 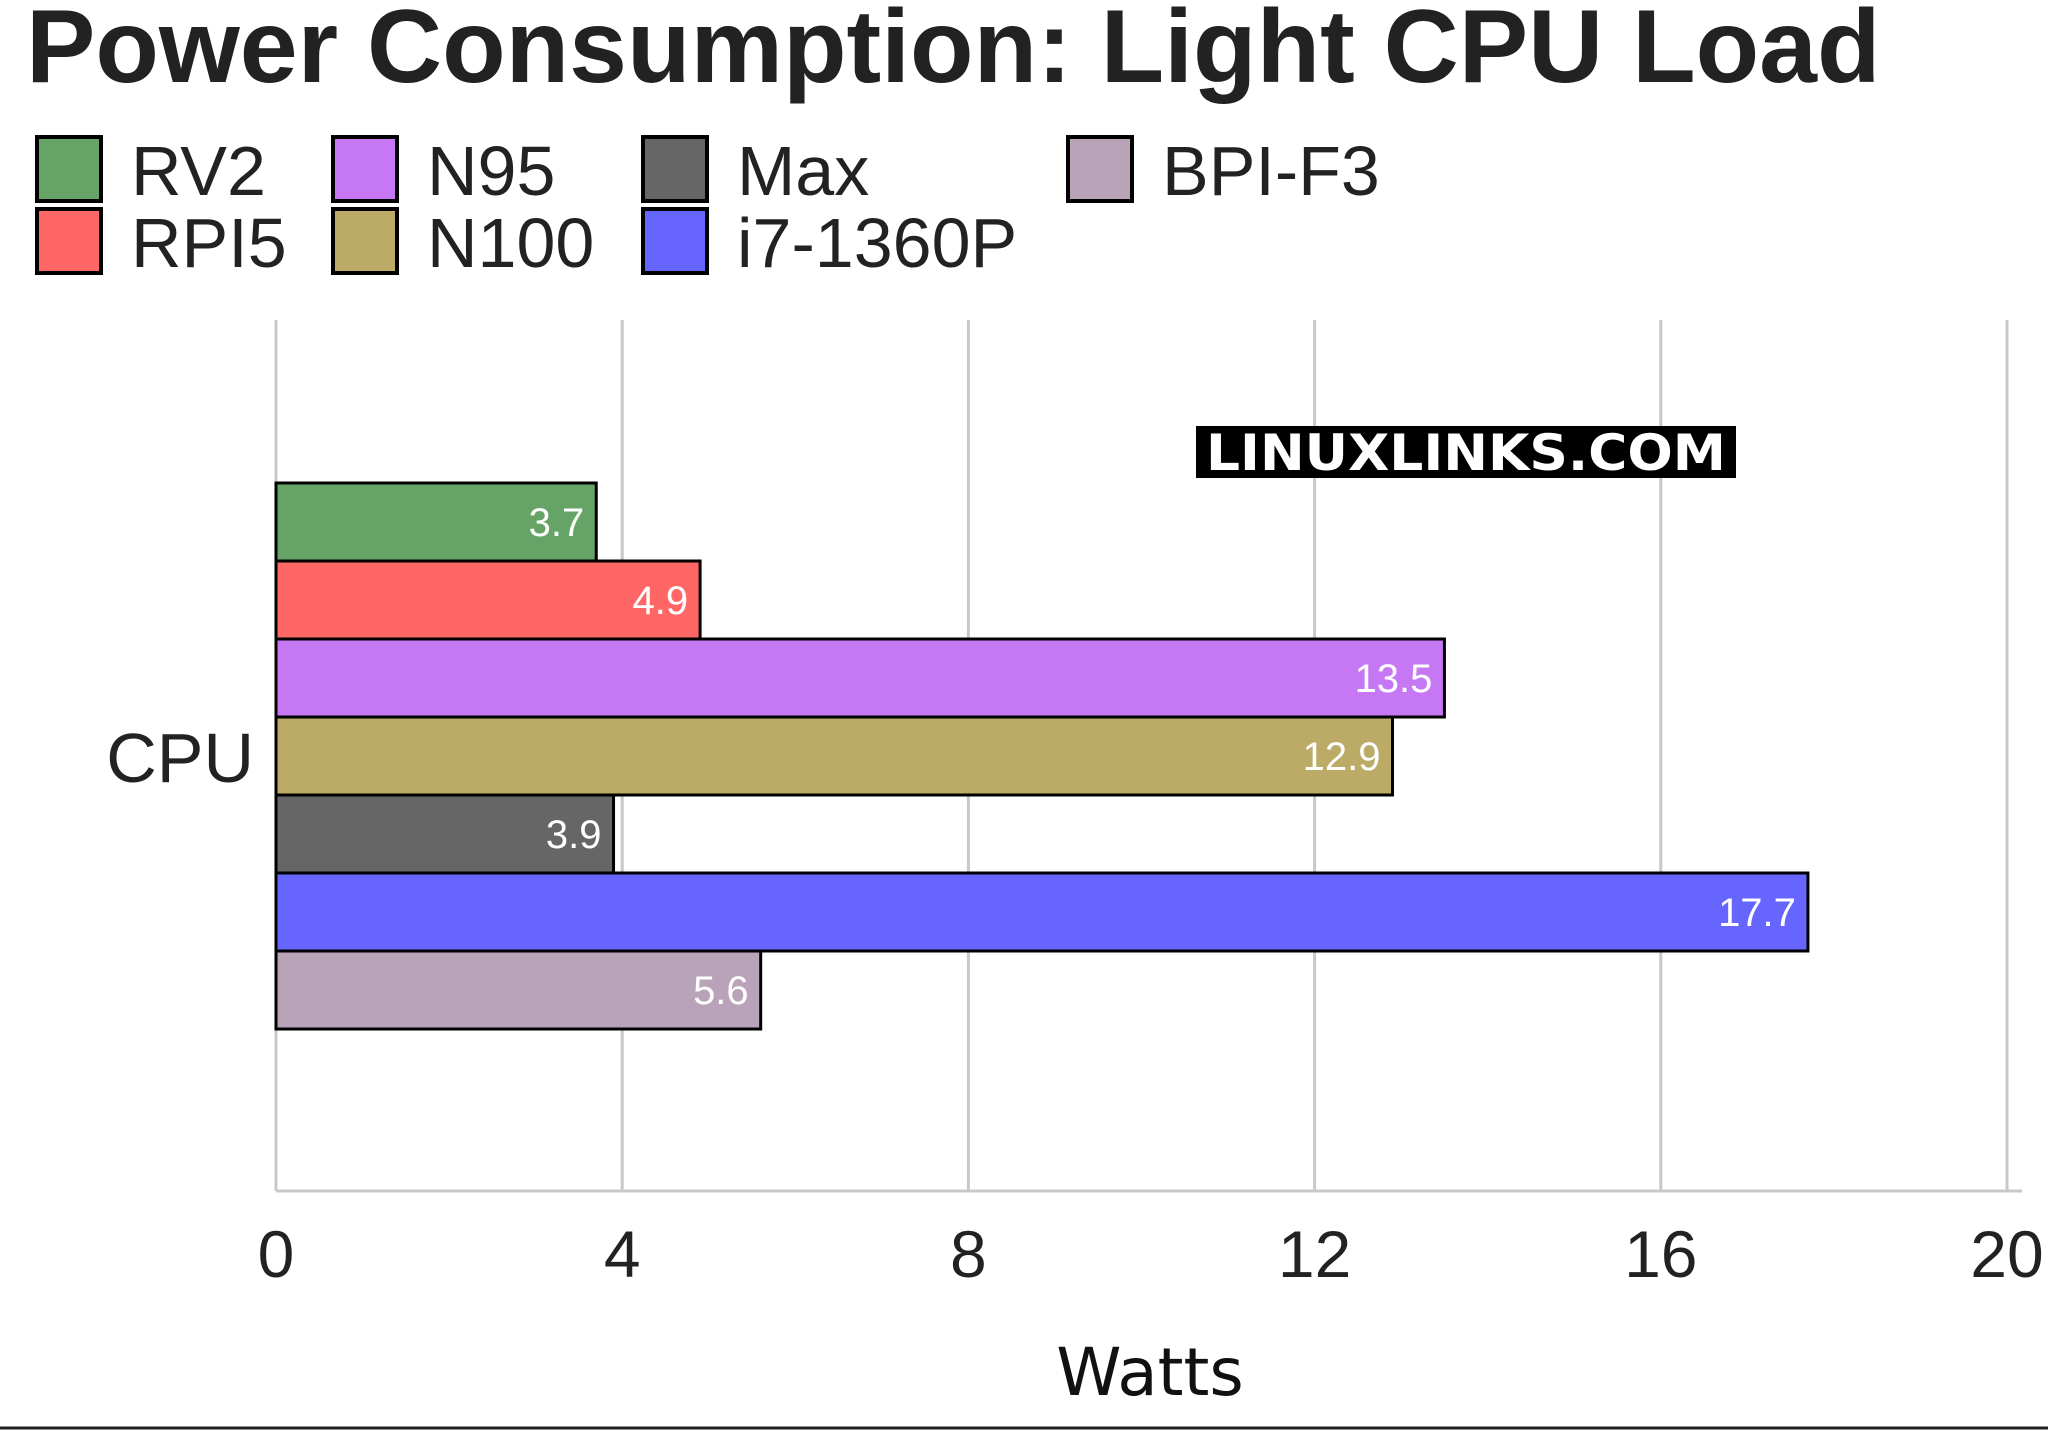 I want to click on watermark: LINUXLINKS.COM, so click(x=1466, y=453).